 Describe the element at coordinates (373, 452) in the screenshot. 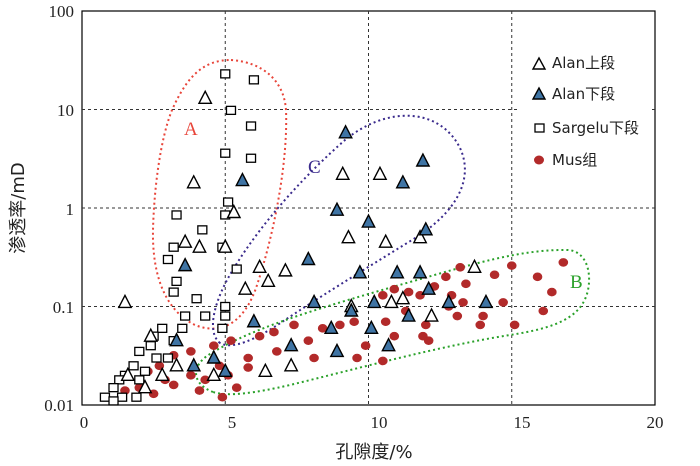

I see `x-axis-title: 孔隙度/%` at that location.